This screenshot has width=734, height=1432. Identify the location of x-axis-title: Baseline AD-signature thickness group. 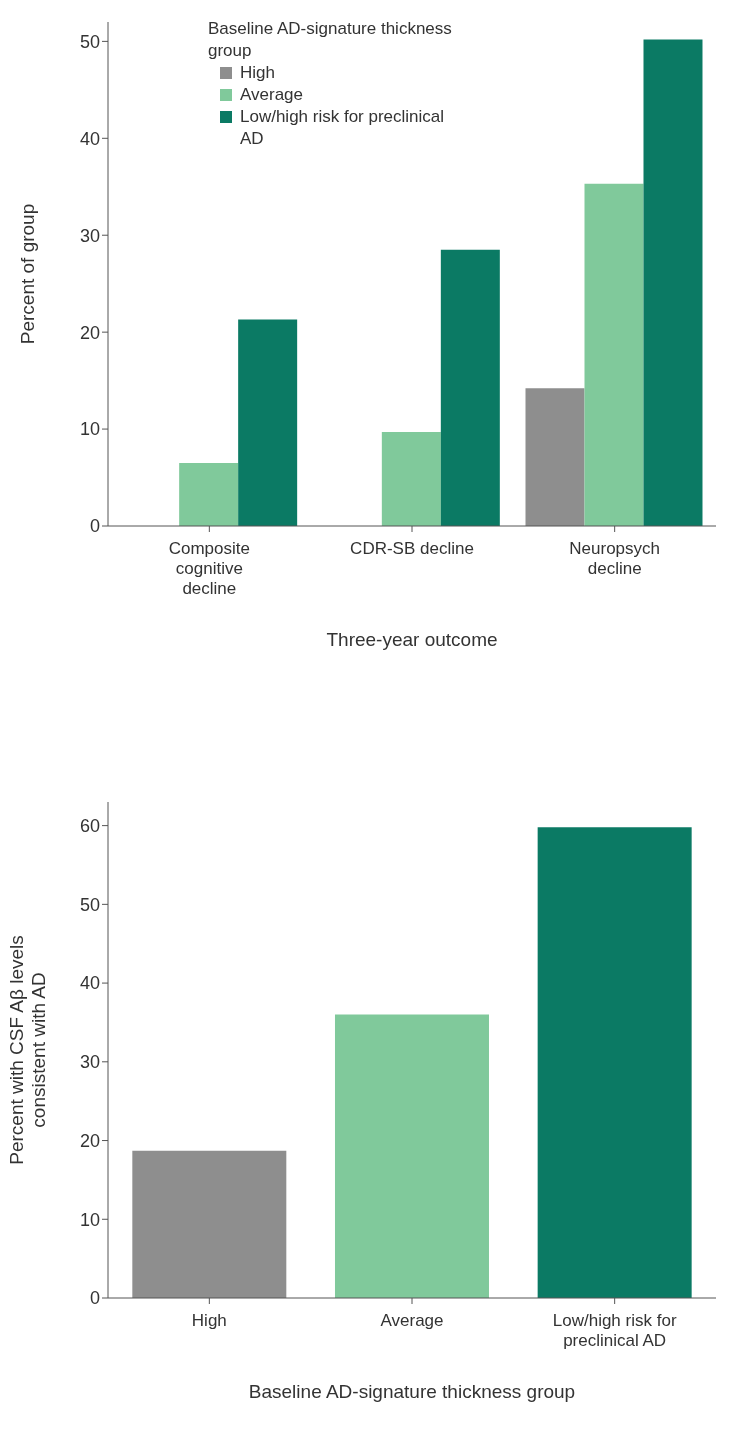
(412, 1391).